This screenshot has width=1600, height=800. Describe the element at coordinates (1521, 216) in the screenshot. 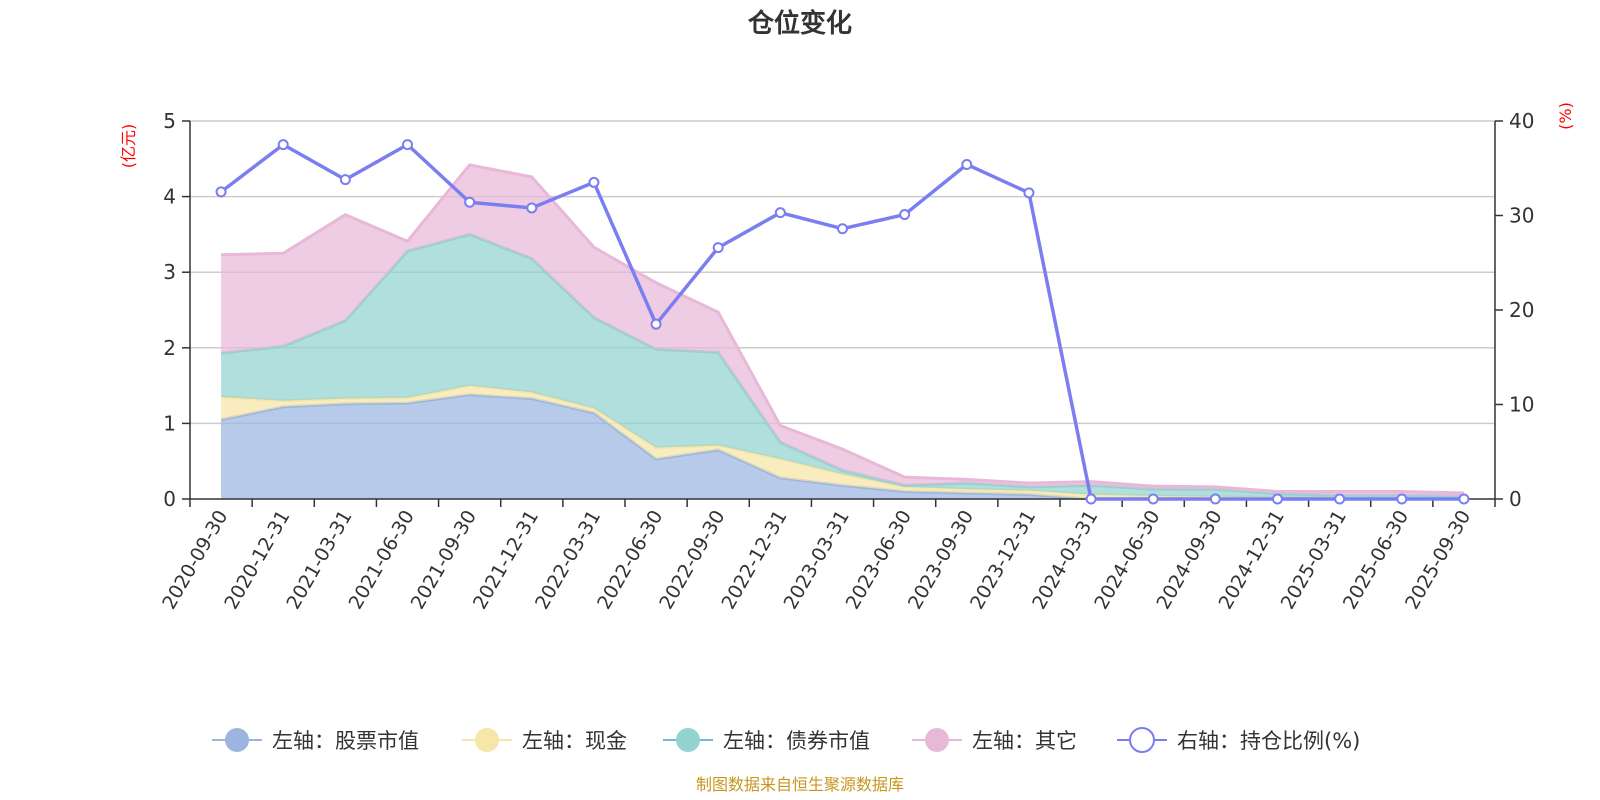

I see `right-tick-label: 30` at that location.